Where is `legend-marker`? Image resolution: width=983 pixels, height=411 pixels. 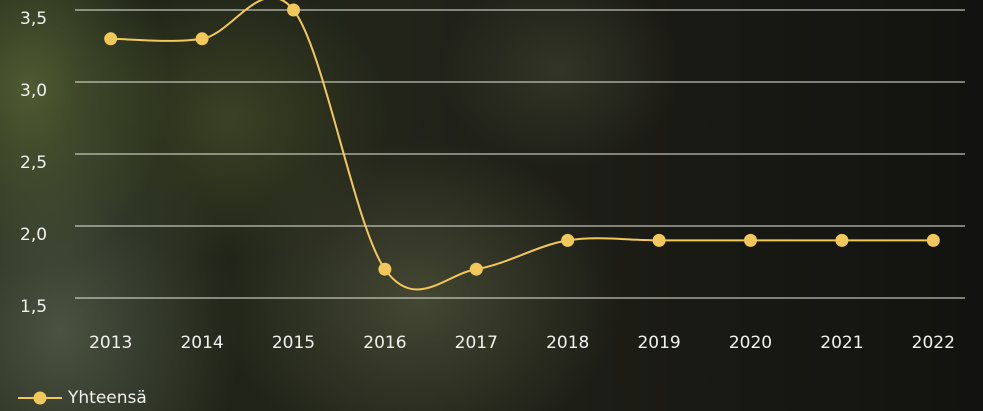
legend-marker is located at coordinates (40, 398).